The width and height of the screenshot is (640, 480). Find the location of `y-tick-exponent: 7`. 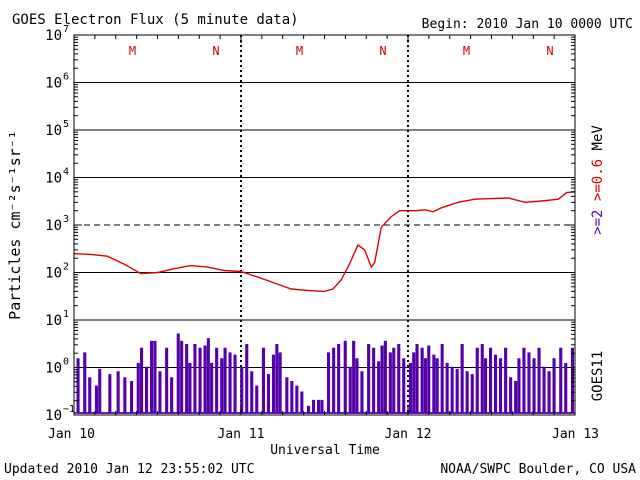

y-tick-exponent: 7 is located at coordinates (66, 29).